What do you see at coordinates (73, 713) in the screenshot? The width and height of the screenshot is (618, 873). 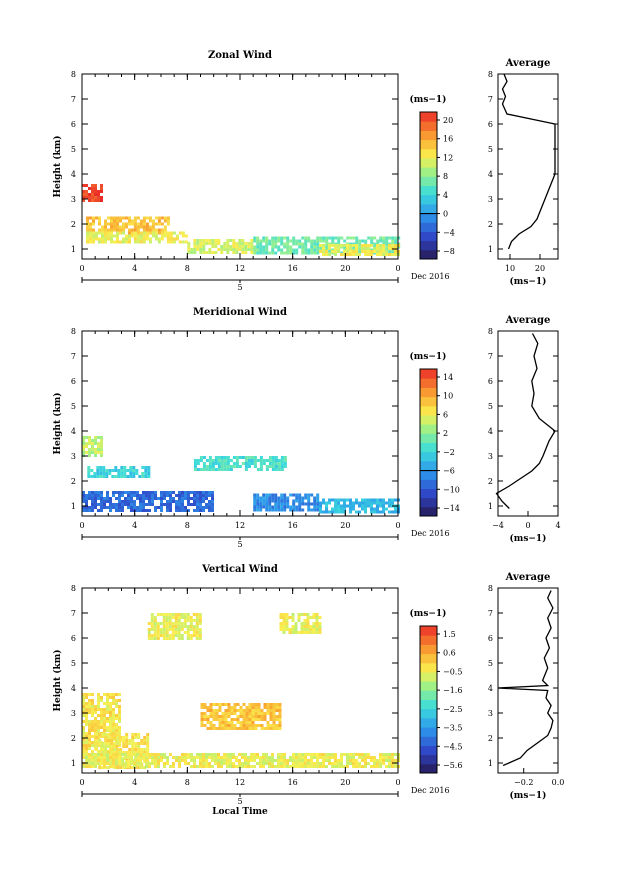 I see `y-tick-label: 3` at bounding box center [73, 713].